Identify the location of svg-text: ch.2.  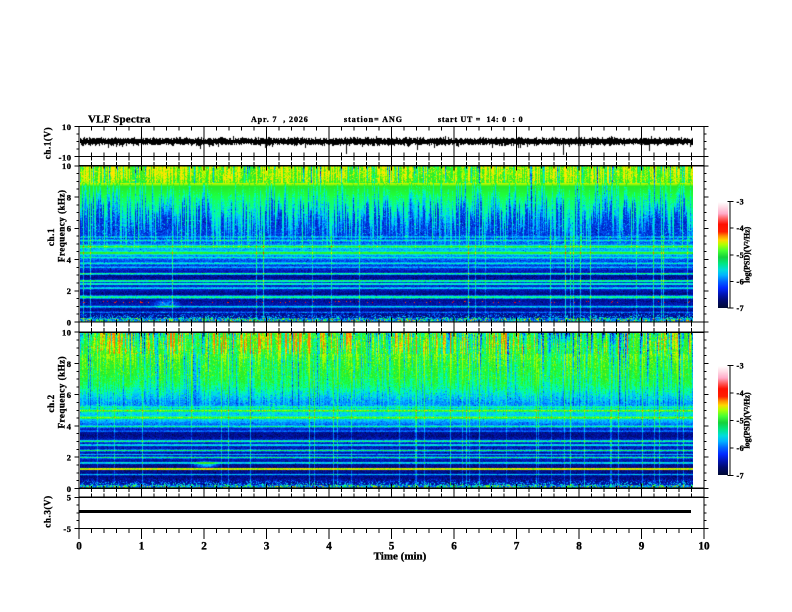
(51, 403).